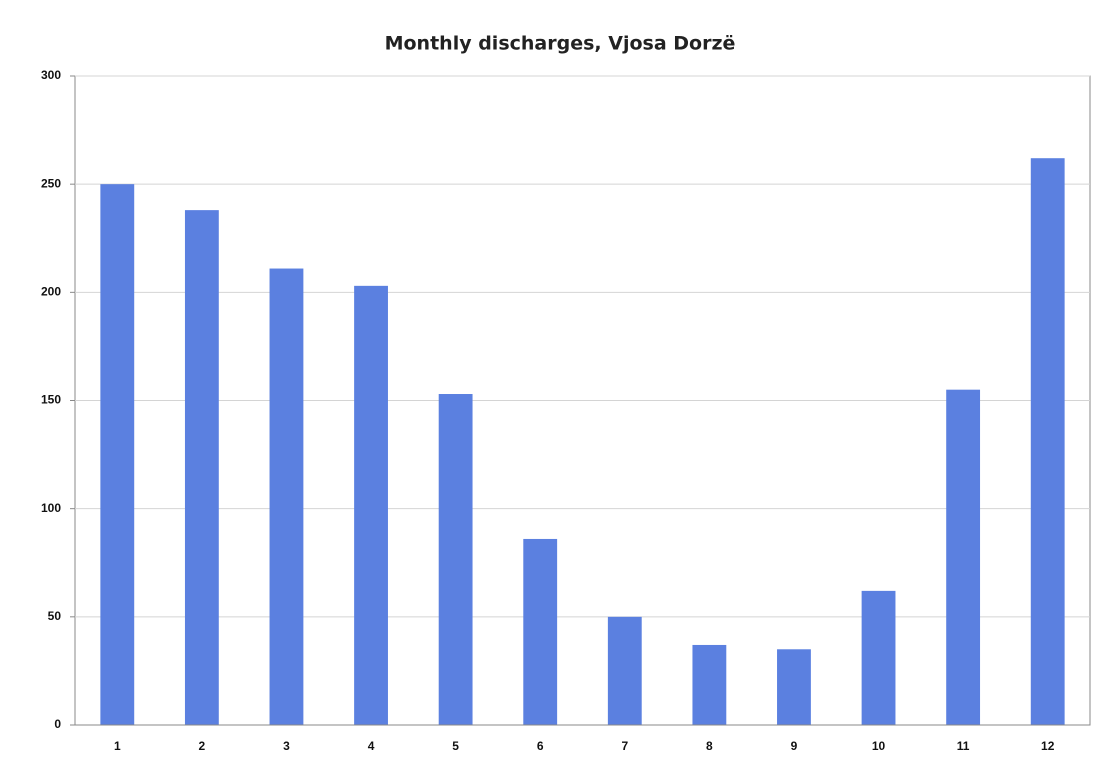 This screenshot has width=1098, height=772. What do you see at coordinates (371, 746) in the screenshot?
I see `x-tick-label: 4` at bounding box center [371, 746].